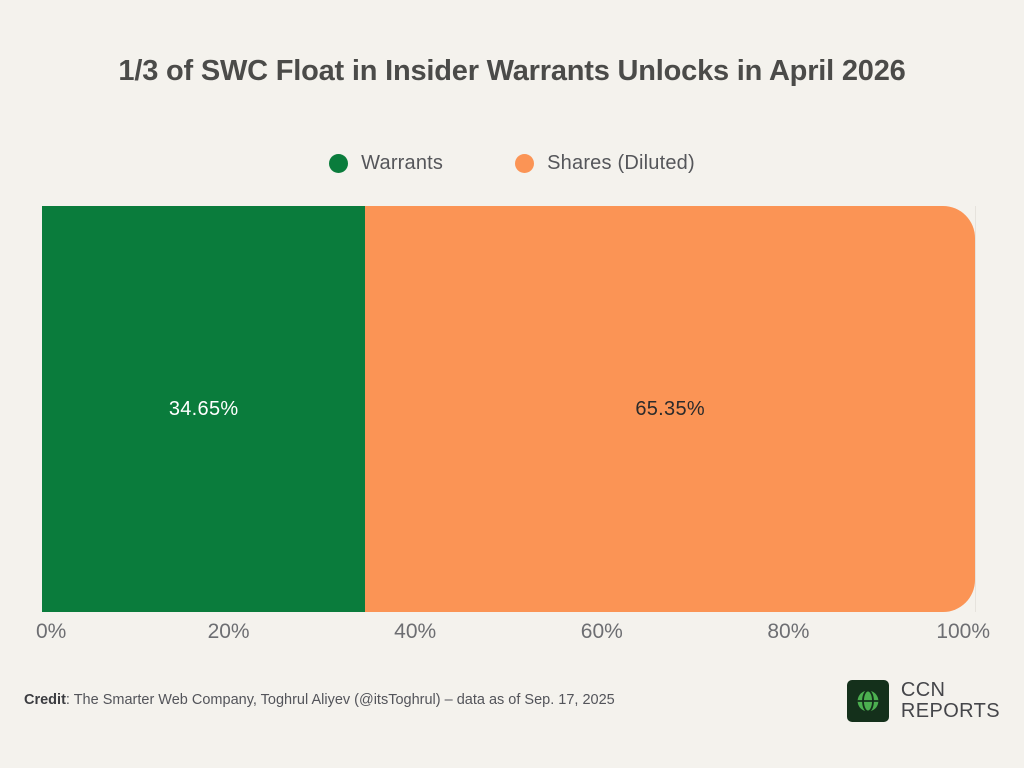 The width and height of the screenshot is (1024, 768). What do you see at coordinates (512, 163) in the screenshot?
I see `chart-legend: Warrants Shares (Diluted)` at bounding box center [512, 163].